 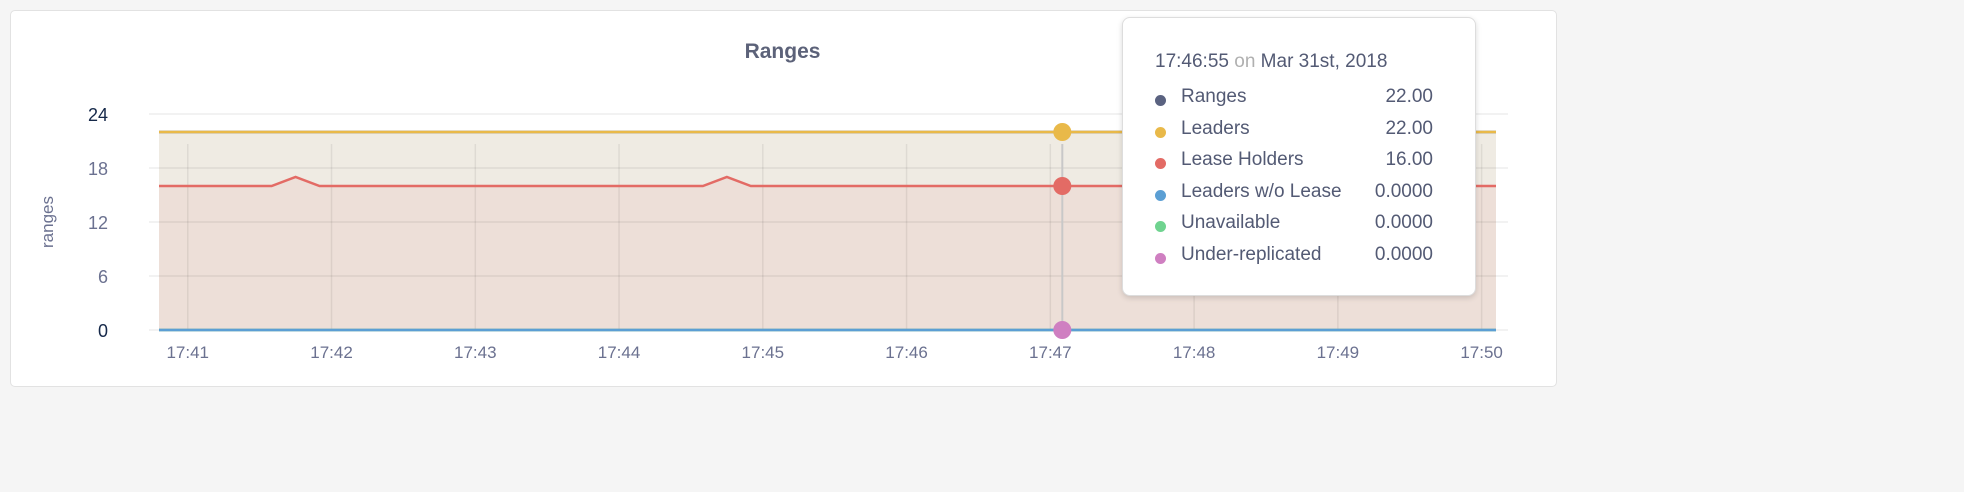 I want to click on x-tick-label: 17:46, so click(x=906, y=352).